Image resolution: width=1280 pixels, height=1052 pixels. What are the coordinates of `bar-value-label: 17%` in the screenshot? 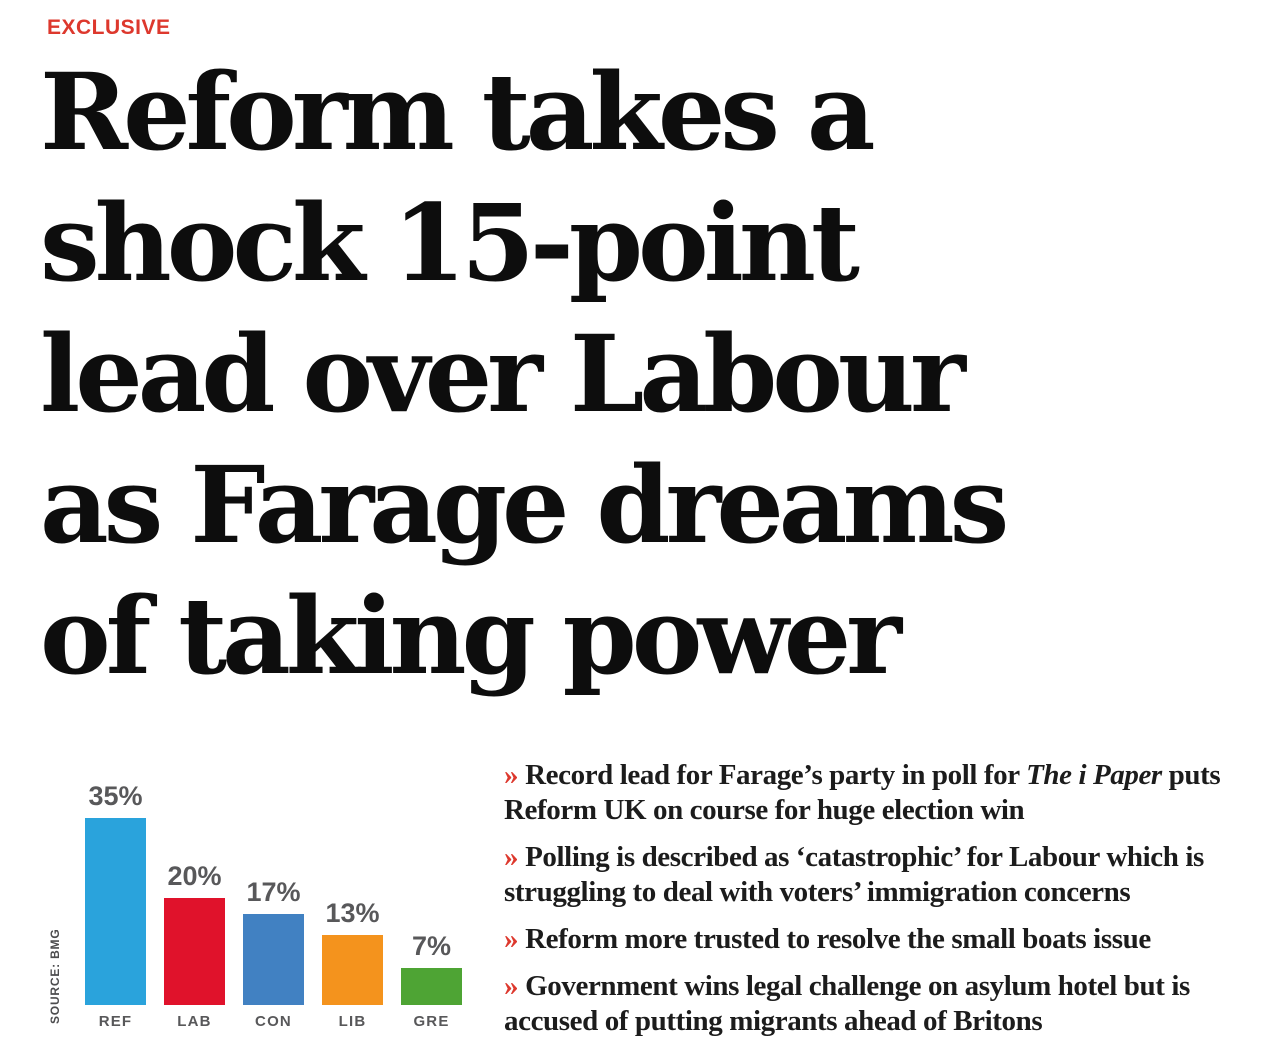 It's located at (273, 892).